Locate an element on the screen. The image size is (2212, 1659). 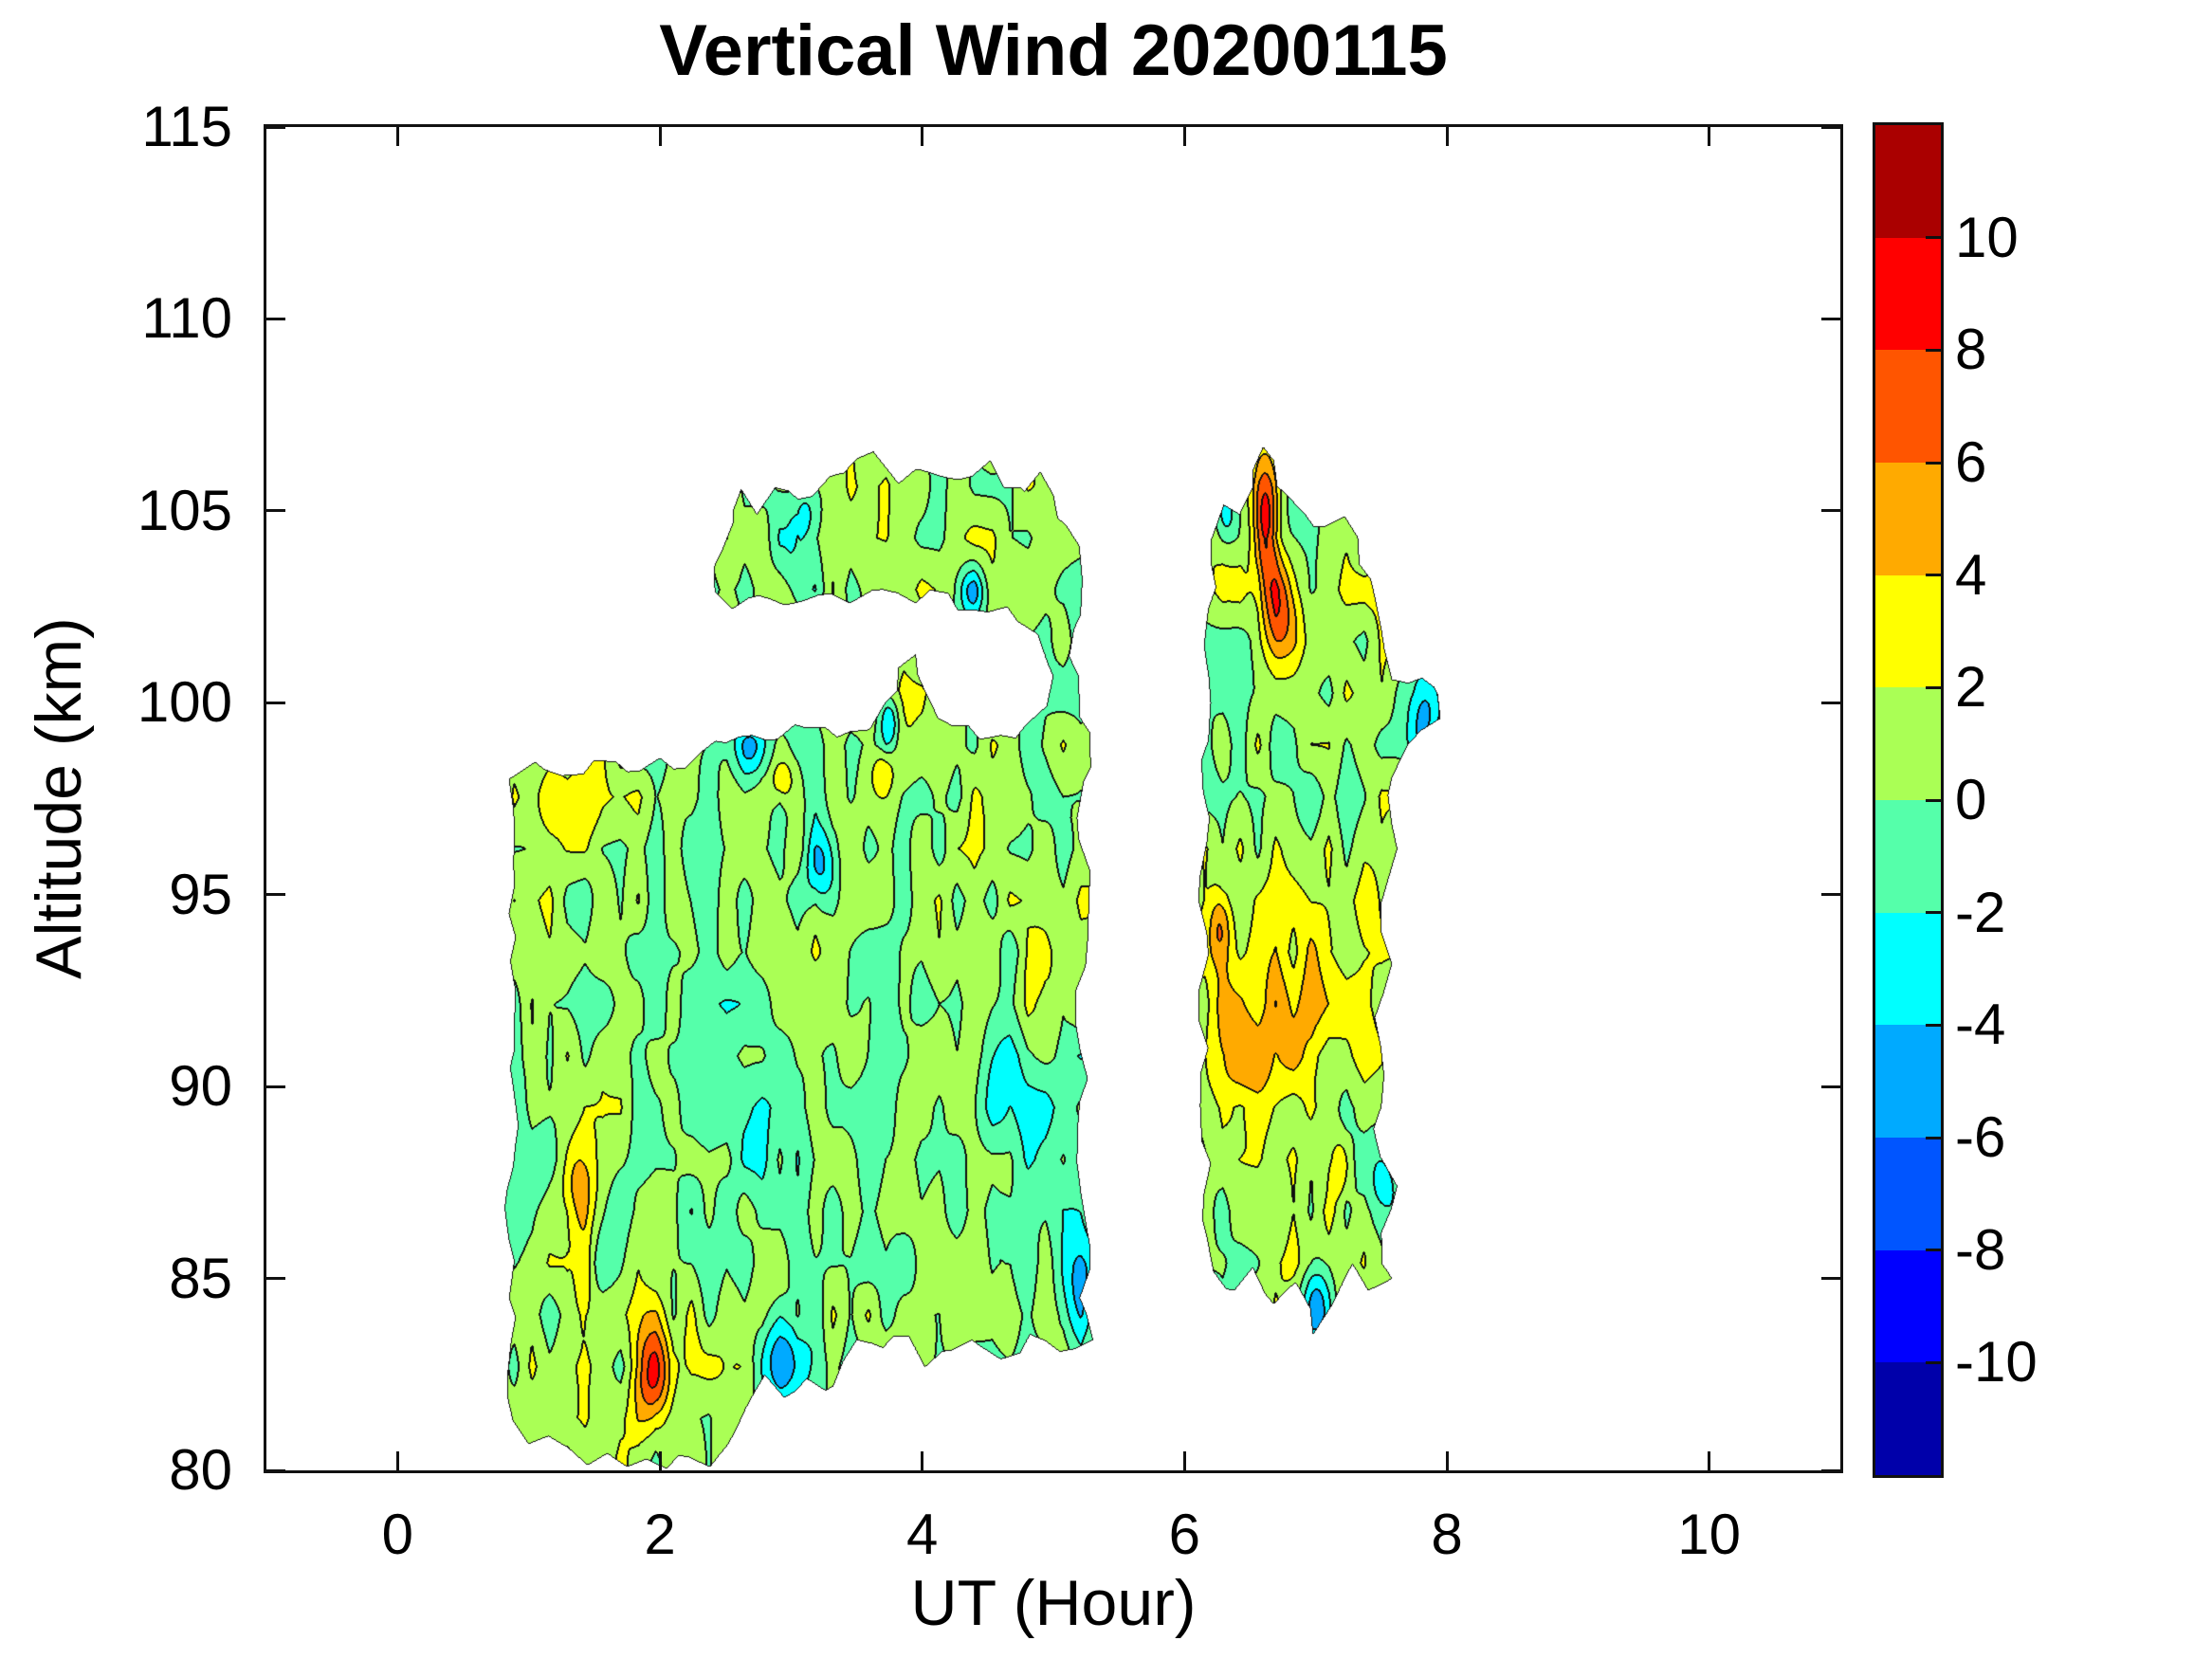
colorbar-tick-label: 6 is located at coordinates (1971, 462).